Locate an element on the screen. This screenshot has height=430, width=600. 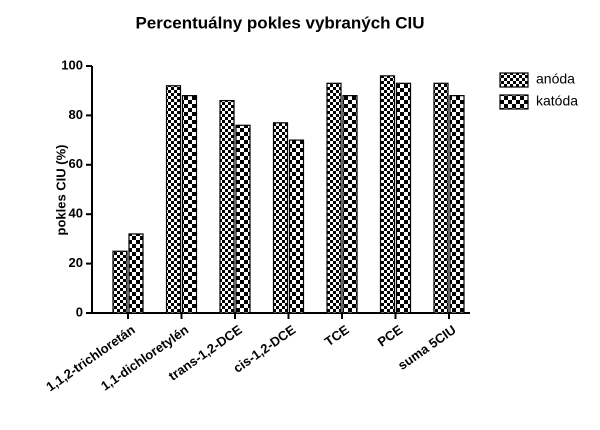
y-tick-label: 80 is located at coordinates (76, 114).